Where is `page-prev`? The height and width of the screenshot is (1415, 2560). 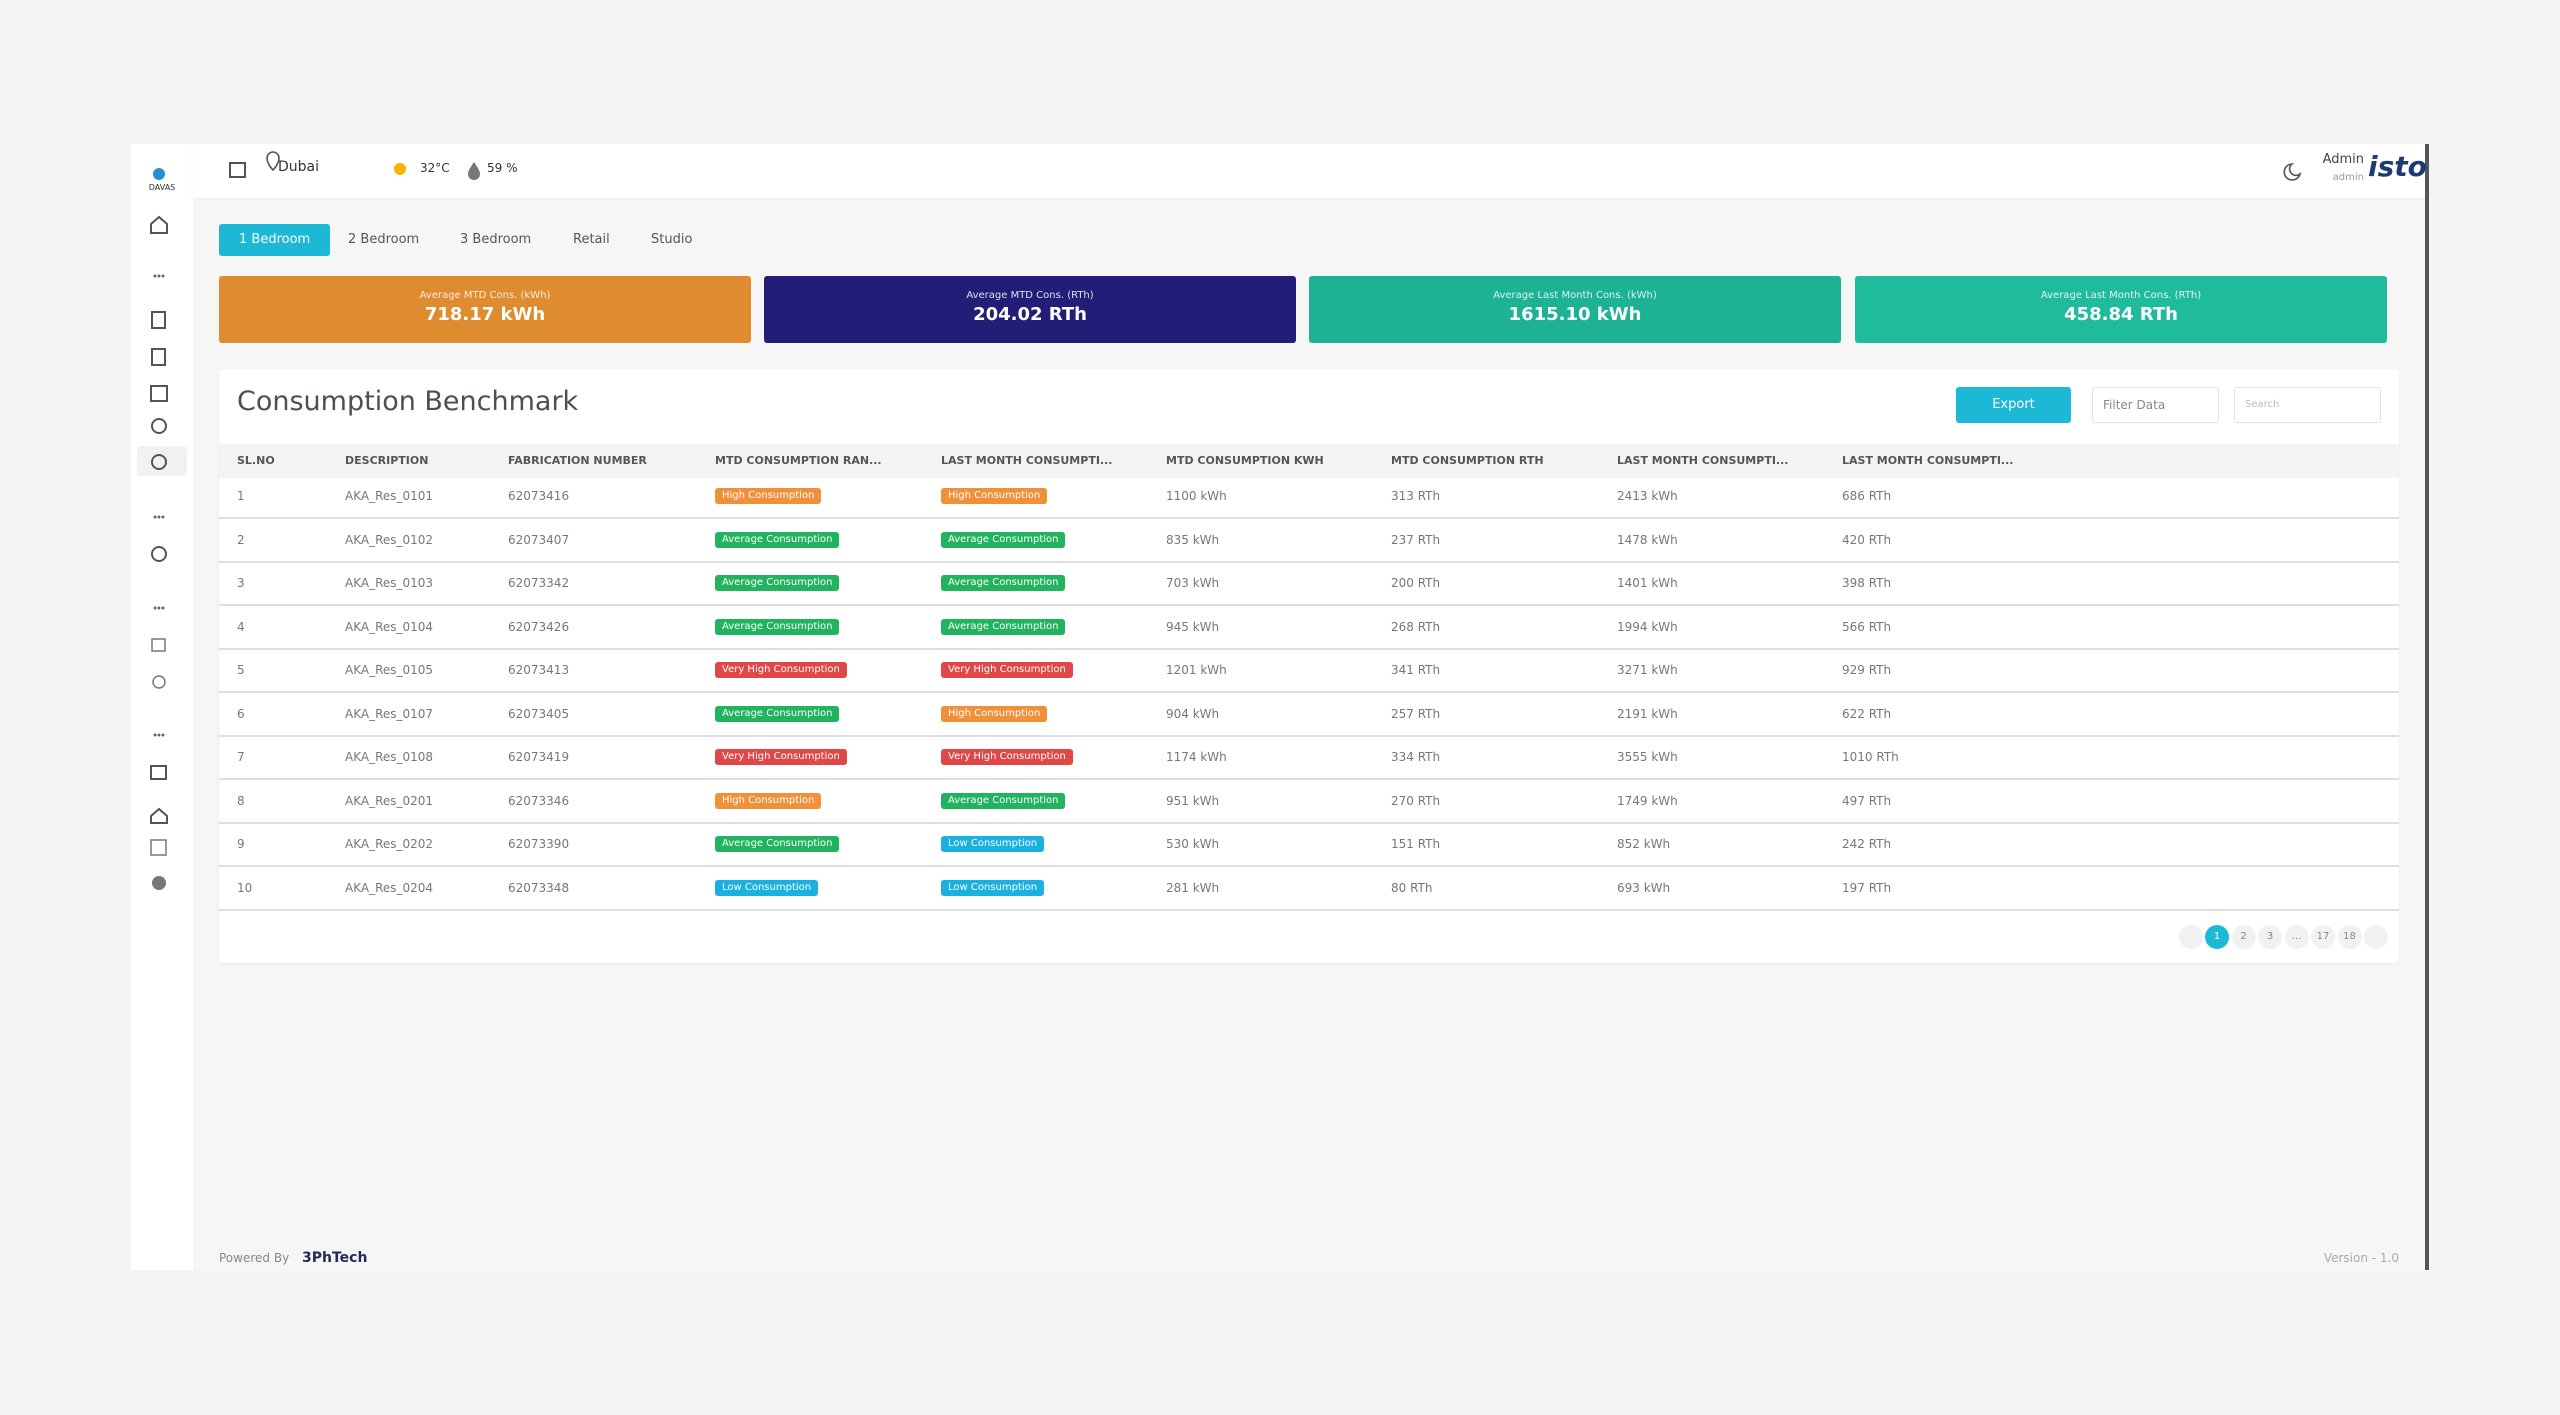 page-prev is located at coordinates (2190, 937).